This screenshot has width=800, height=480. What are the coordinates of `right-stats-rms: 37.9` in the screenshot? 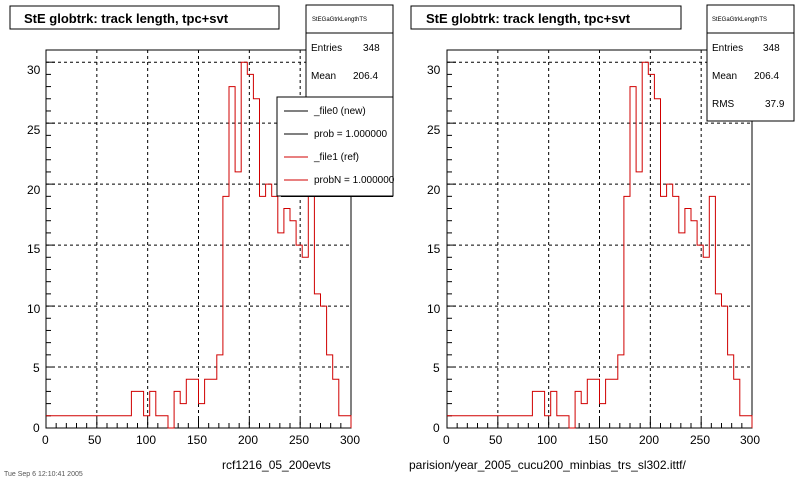 It's located at (775, 104).